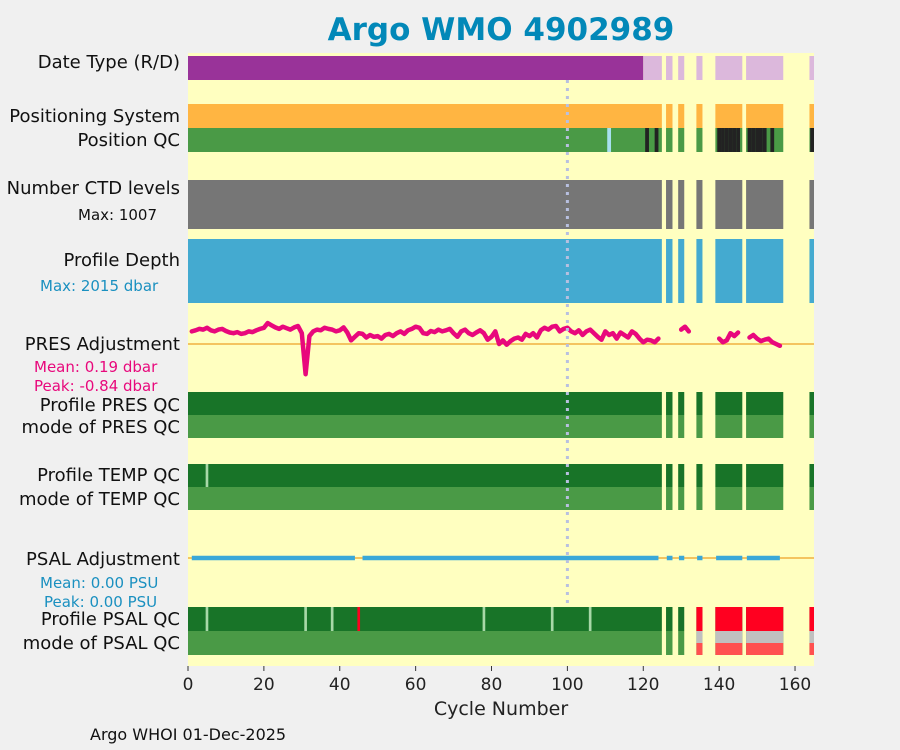 The image size is (900, 750). Describe the element at coordinates (643, 685) in the screenshot. I see `x-tick-label: 120` at that location.